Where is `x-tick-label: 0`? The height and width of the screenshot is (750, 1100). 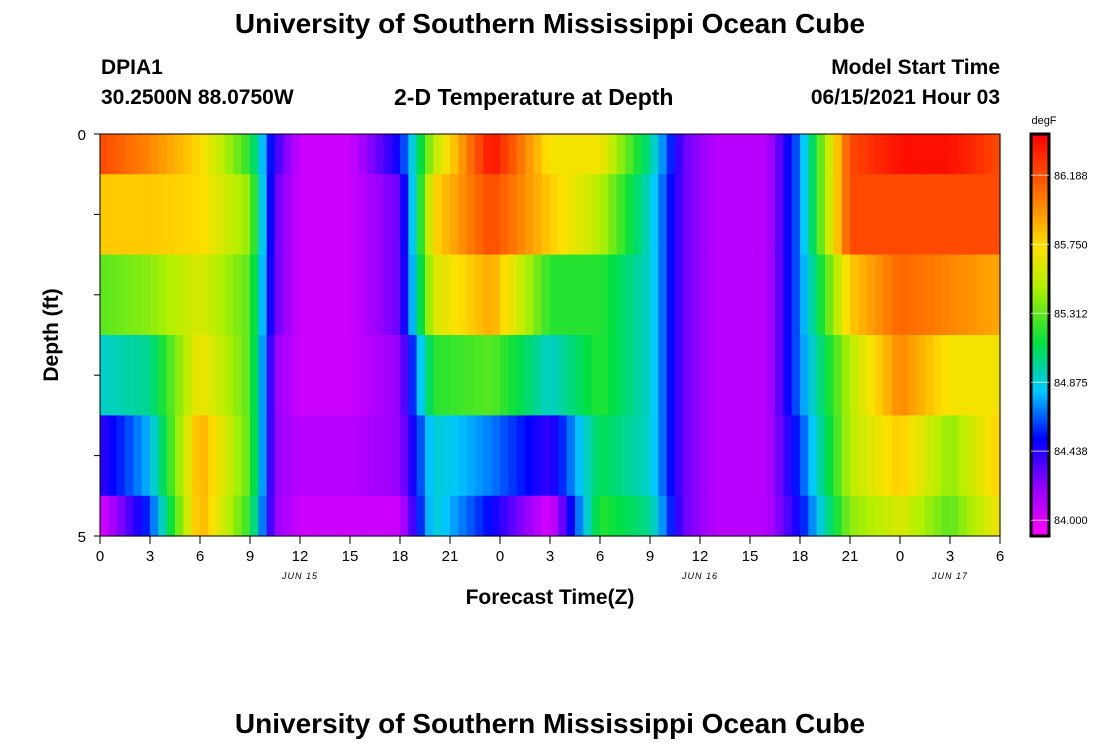
x-tick-label: 0 is located at coordinates (900, 556).